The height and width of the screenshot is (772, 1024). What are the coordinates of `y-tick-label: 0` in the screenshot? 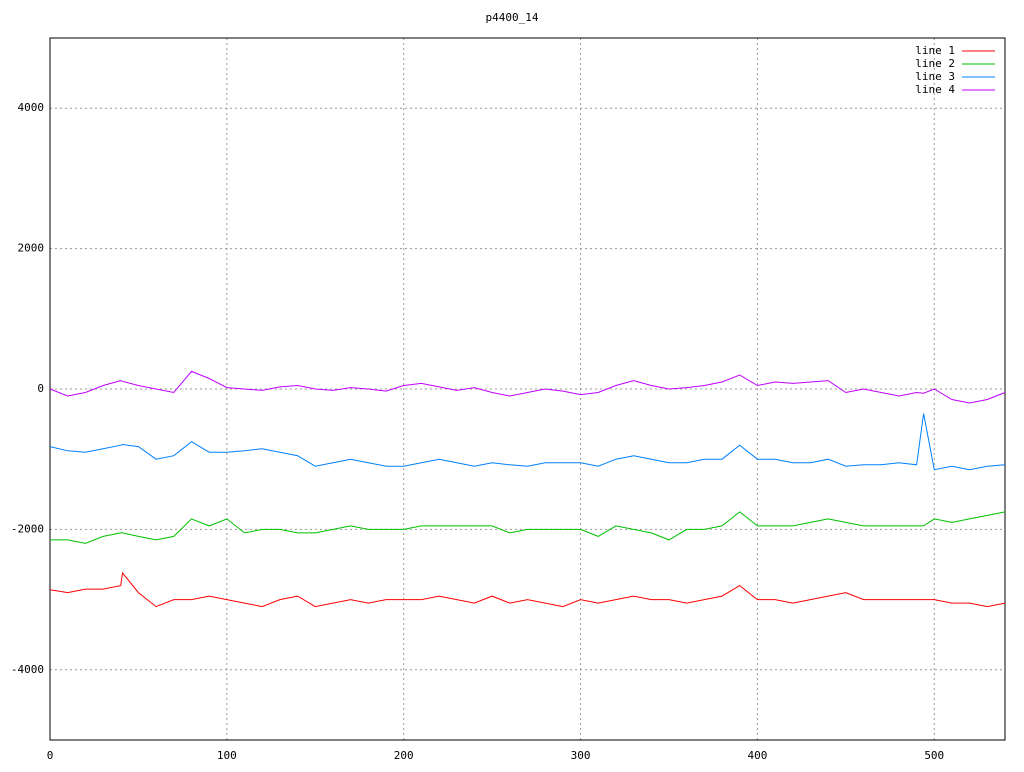 It's located at (40, 388).